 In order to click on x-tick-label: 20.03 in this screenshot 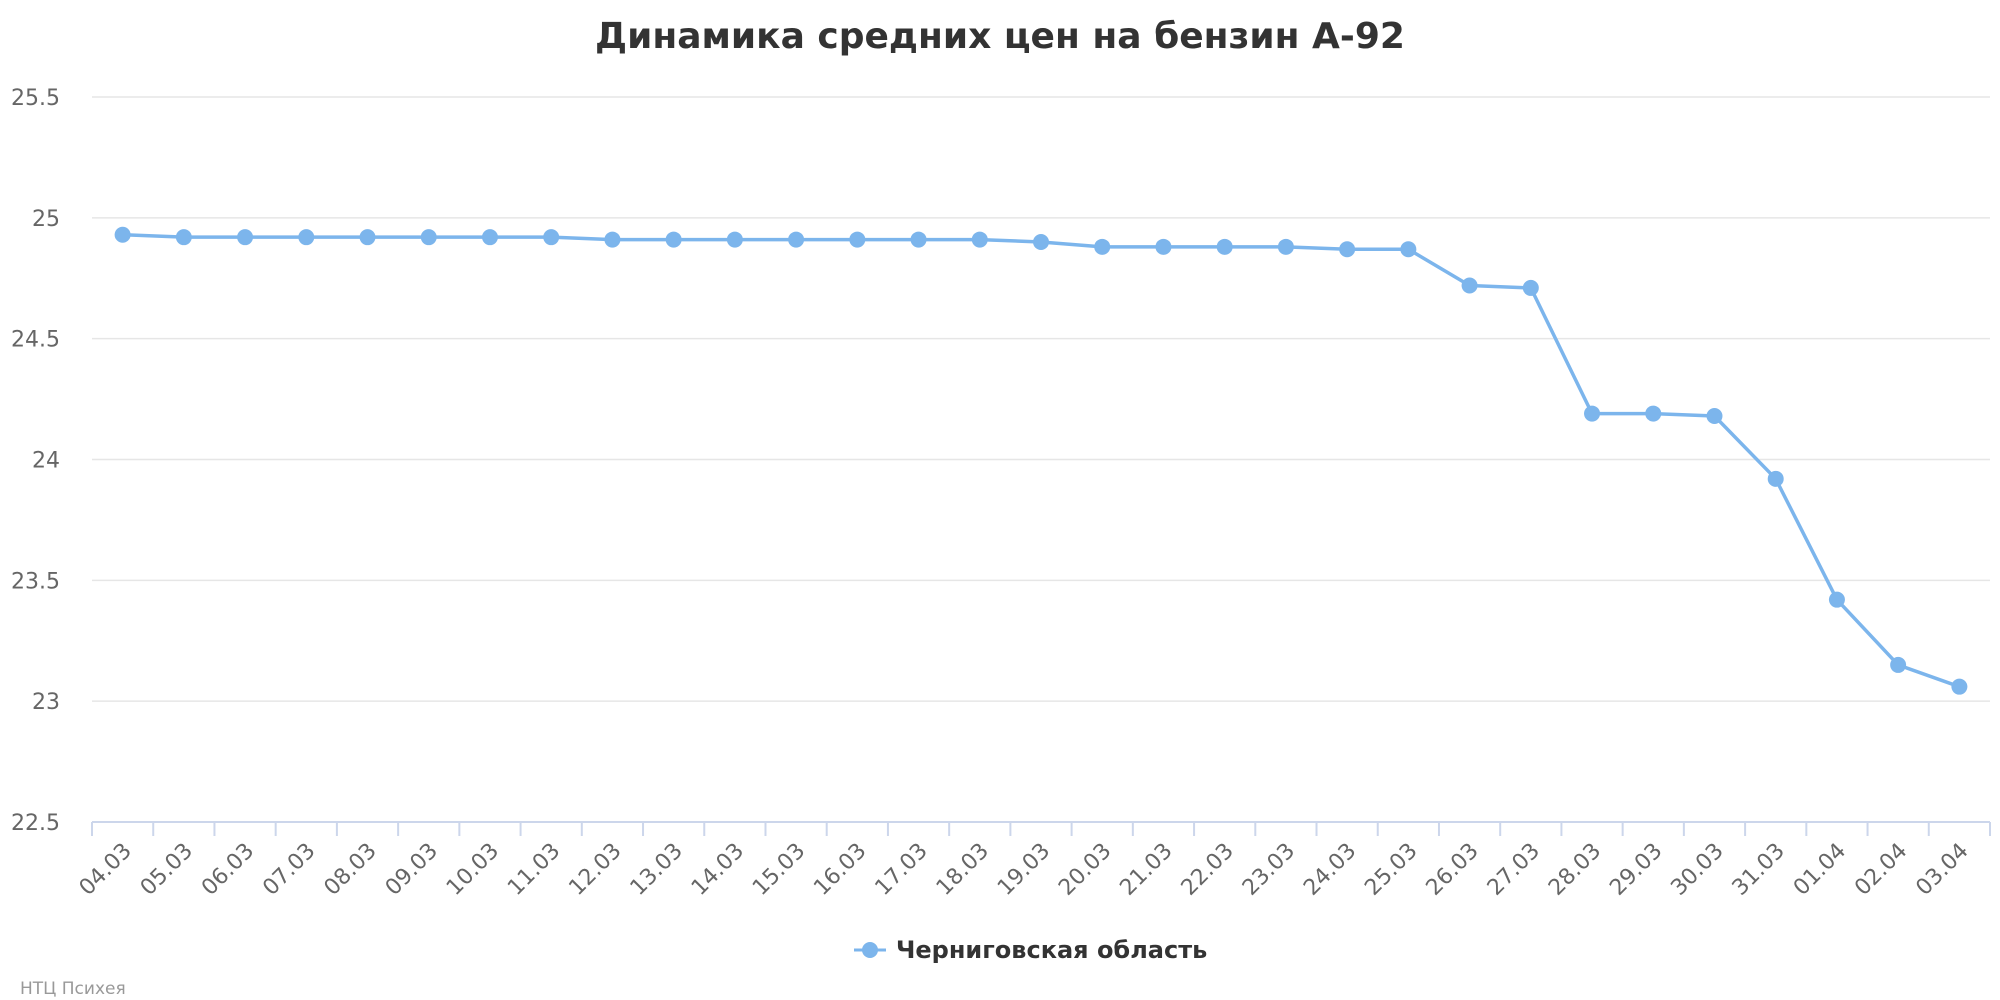, I will do `click(1085, 870)`.